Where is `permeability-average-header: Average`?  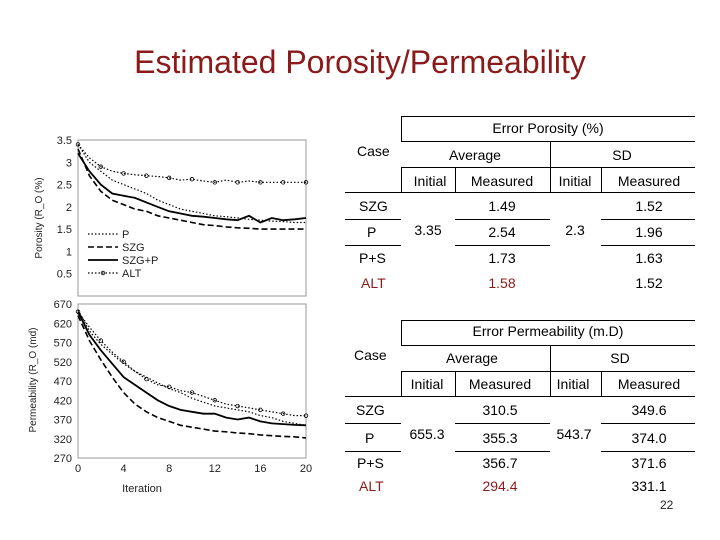
permeability-average-header: Average is located at coordinates (472, 358).